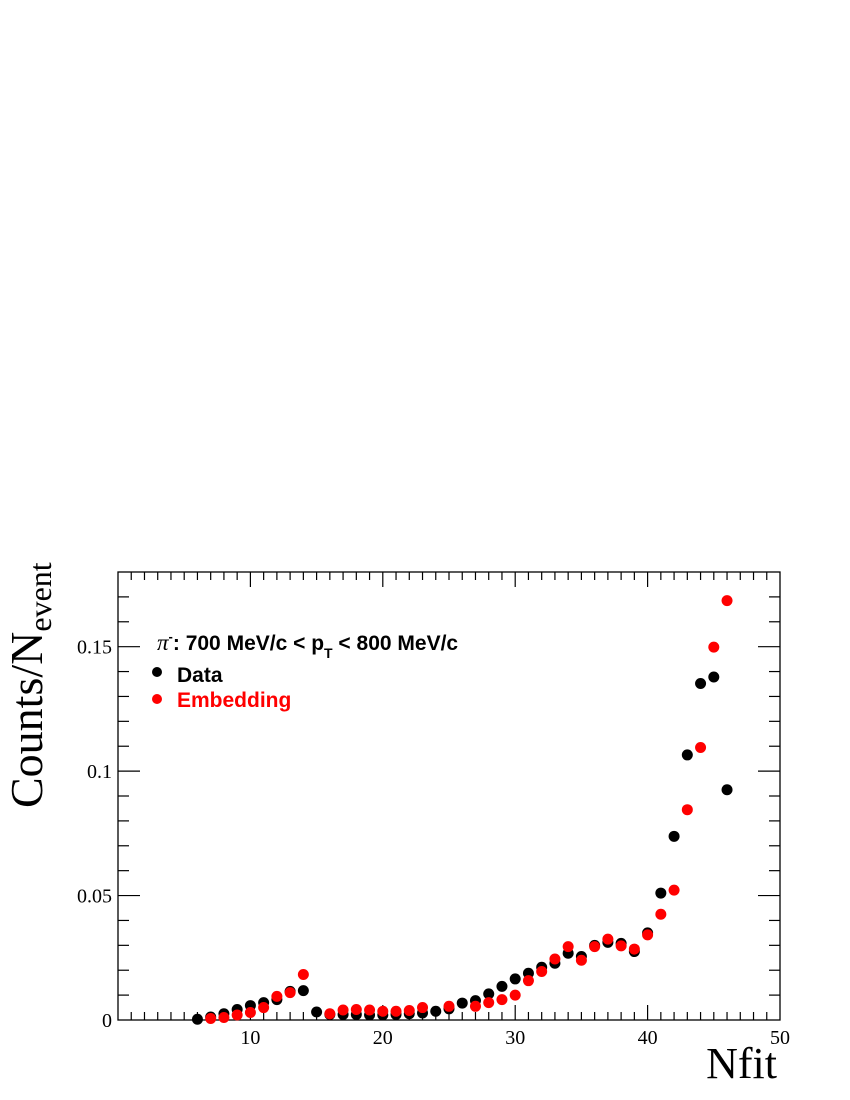 Image resolution: width=850 pixels, height=1100 pixels. Describe the element at coordinates (515, 1038) in the screenshot. I see `x-tick-label: 30` at that location.